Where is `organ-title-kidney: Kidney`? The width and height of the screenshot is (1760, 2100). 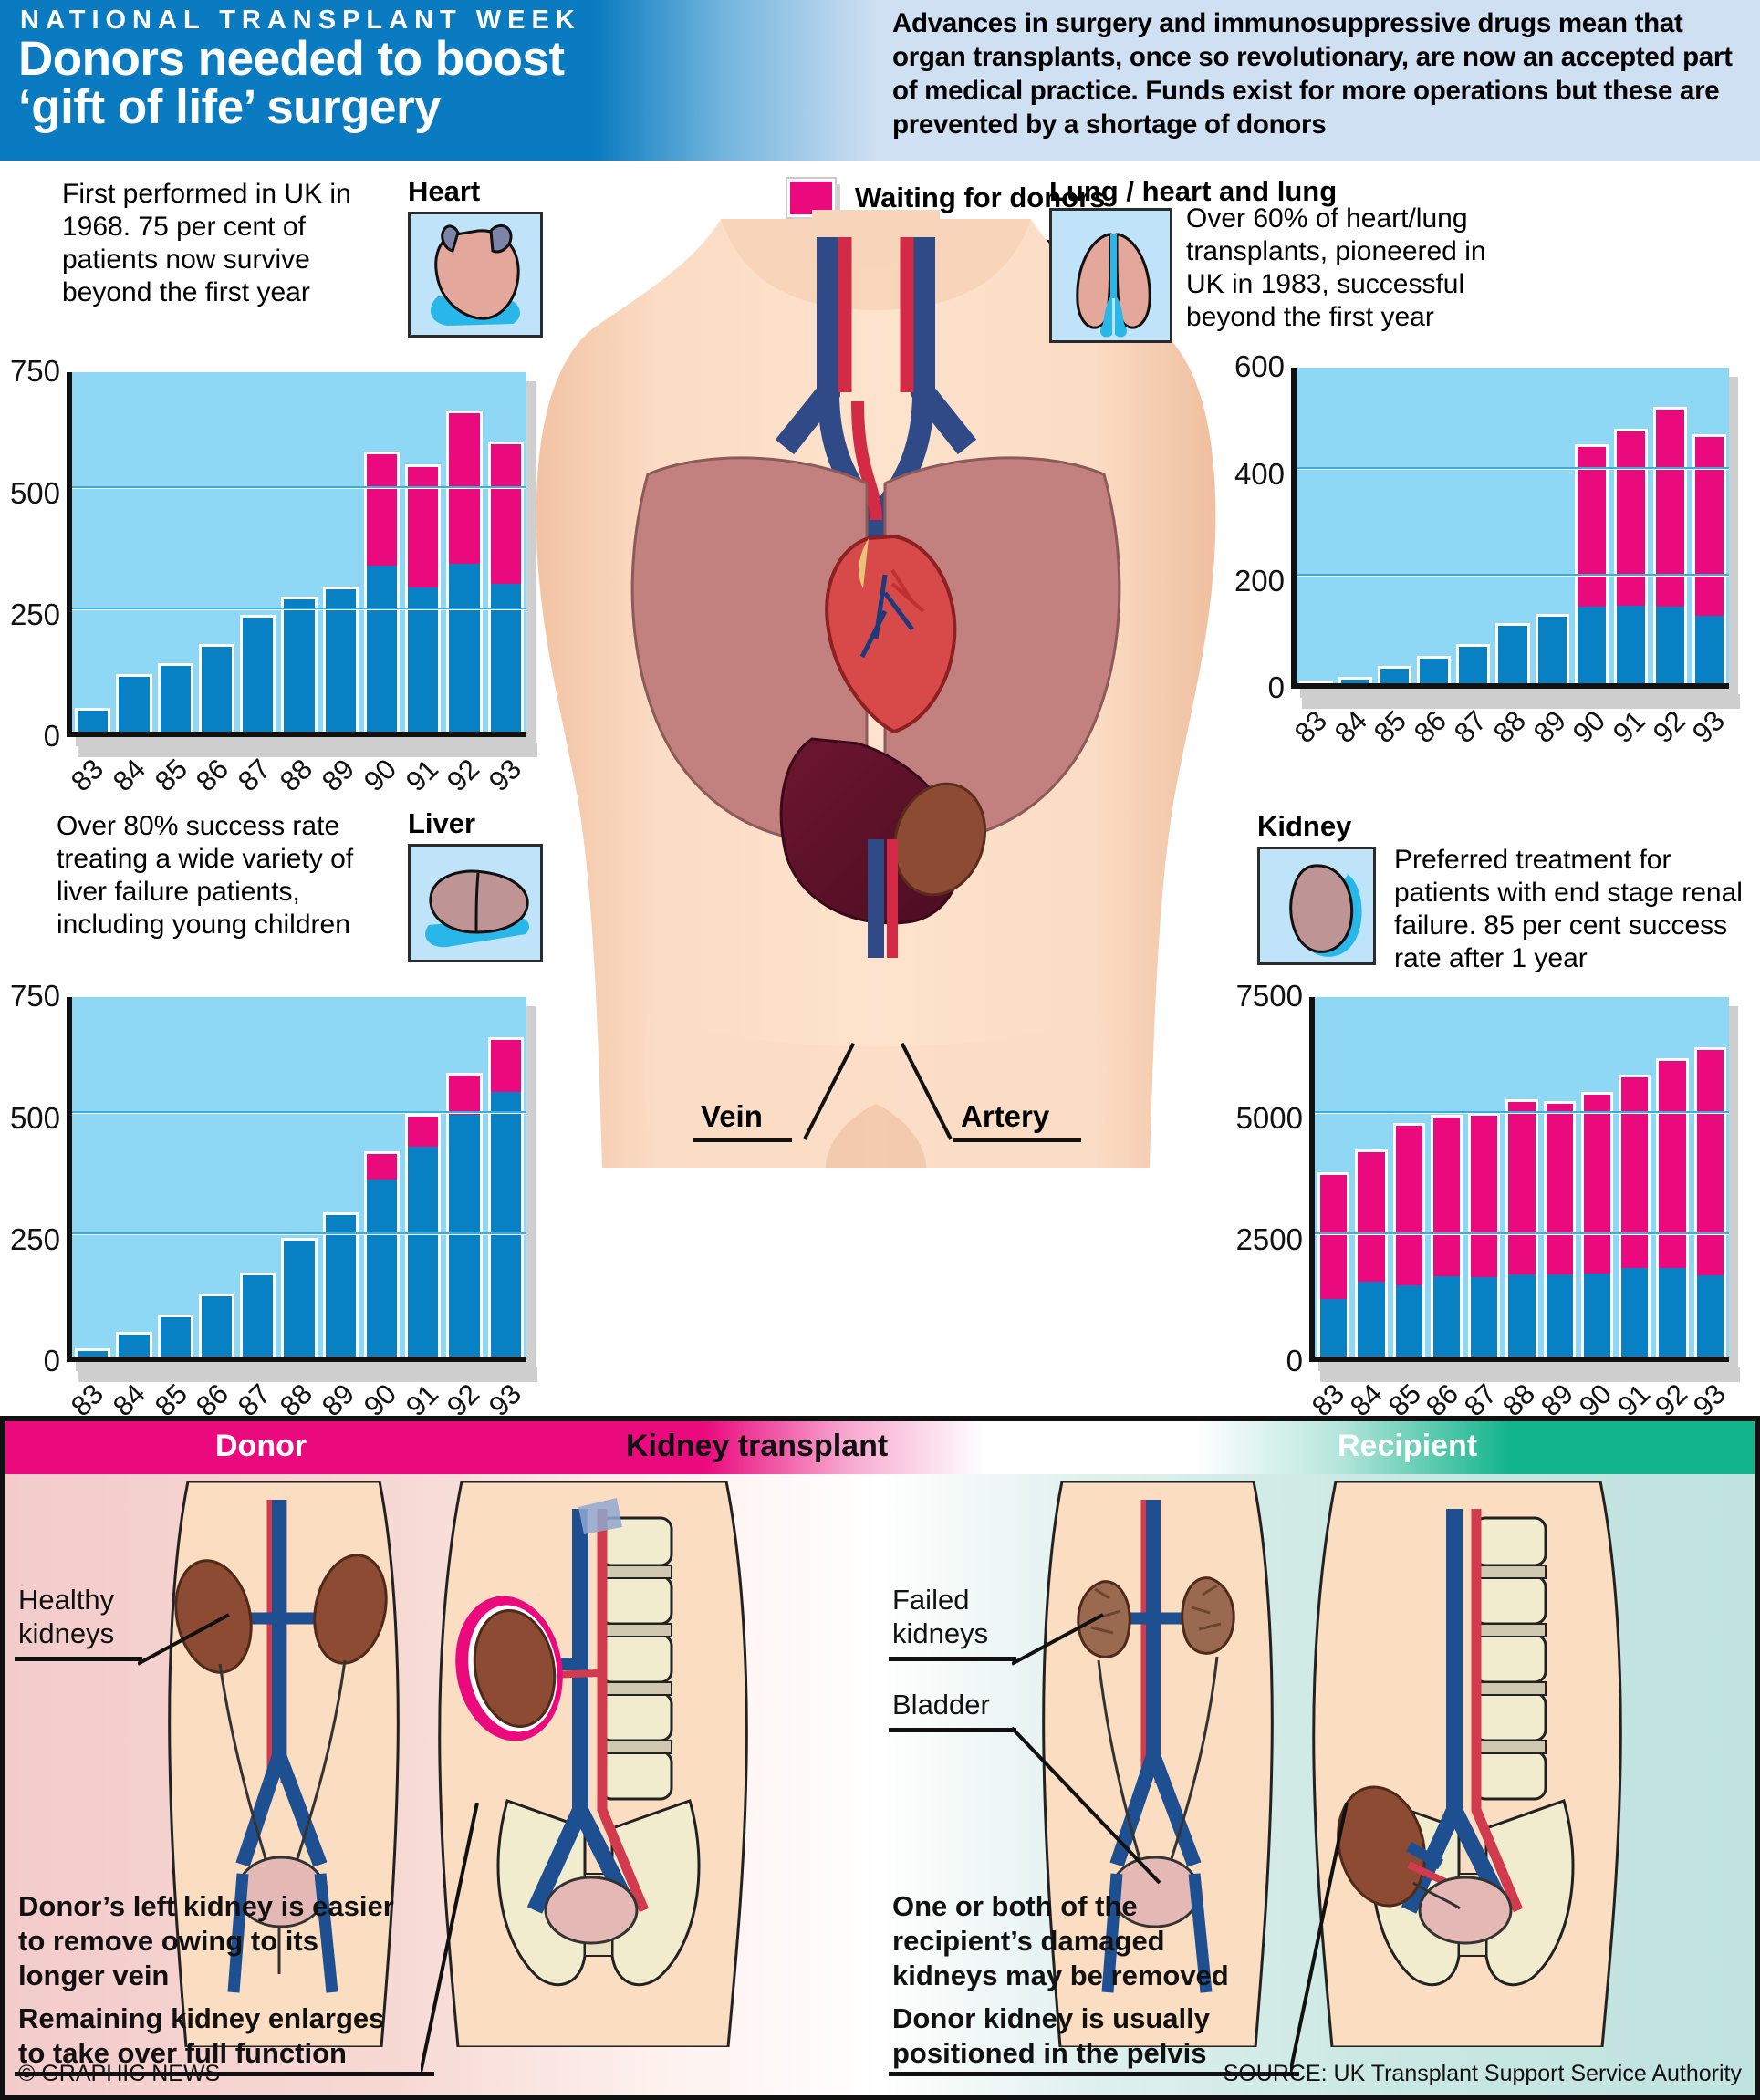
organ-title-kidney: Kidney is located at coordinates (1304, 826).